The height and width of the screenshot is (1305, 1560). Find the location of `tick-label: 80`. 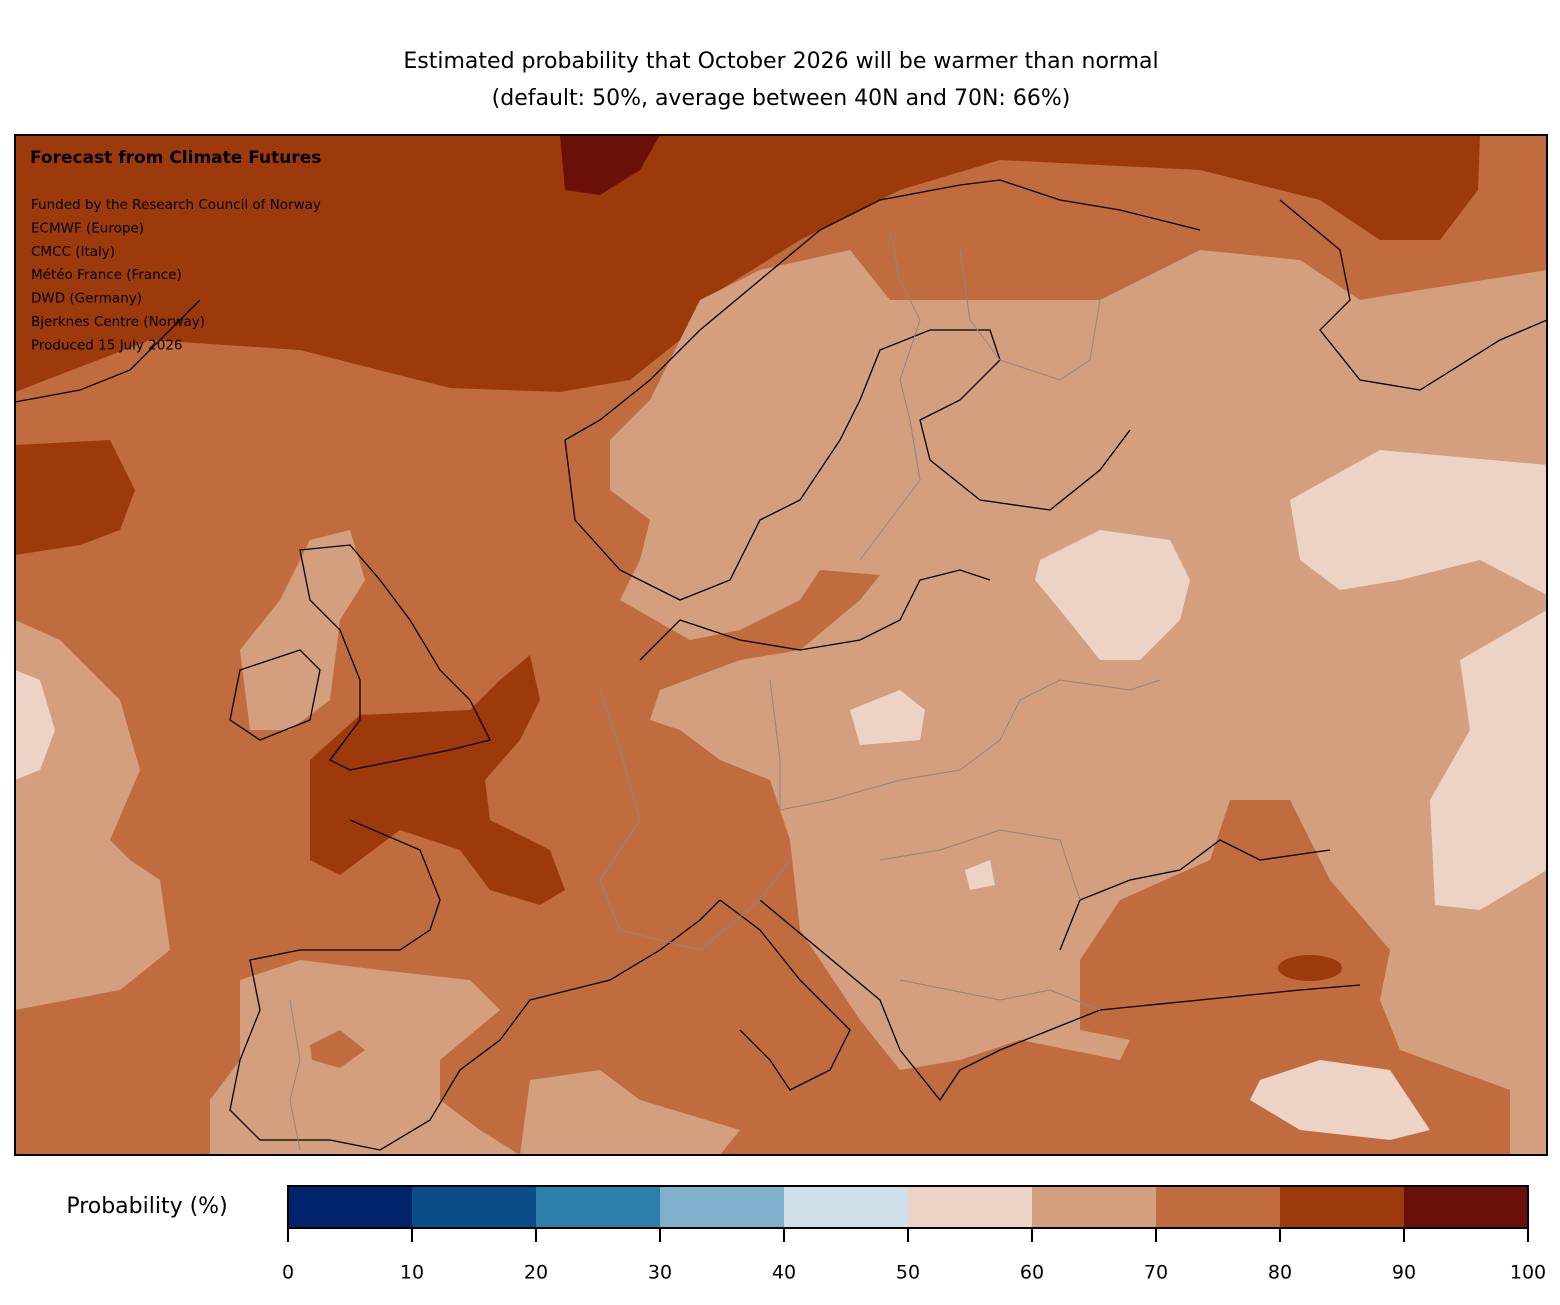

tick-label: 80 is located at coordinates (1280, 1273).